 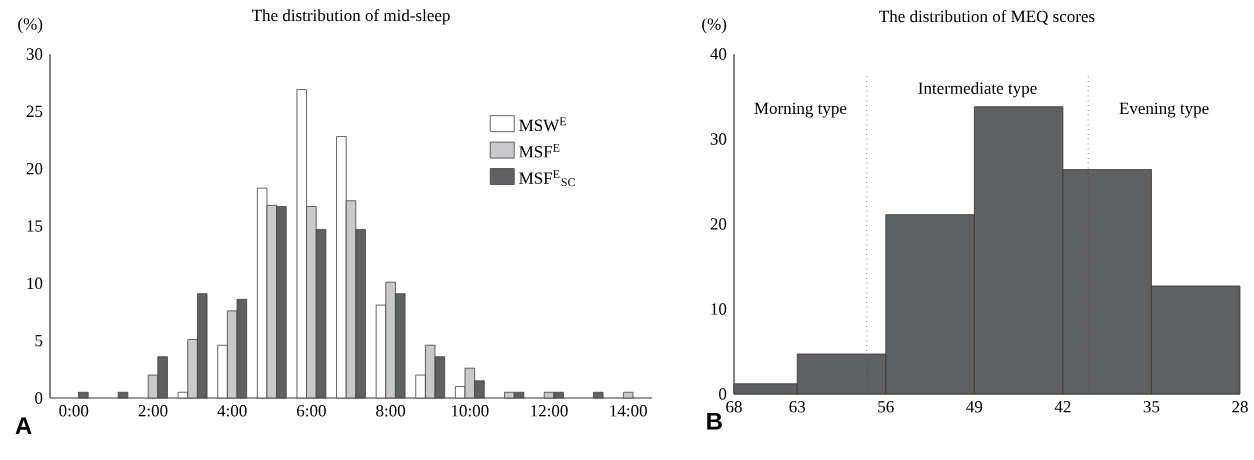 I want to click on x-tick-label: 68, so click(x=734, y=407).